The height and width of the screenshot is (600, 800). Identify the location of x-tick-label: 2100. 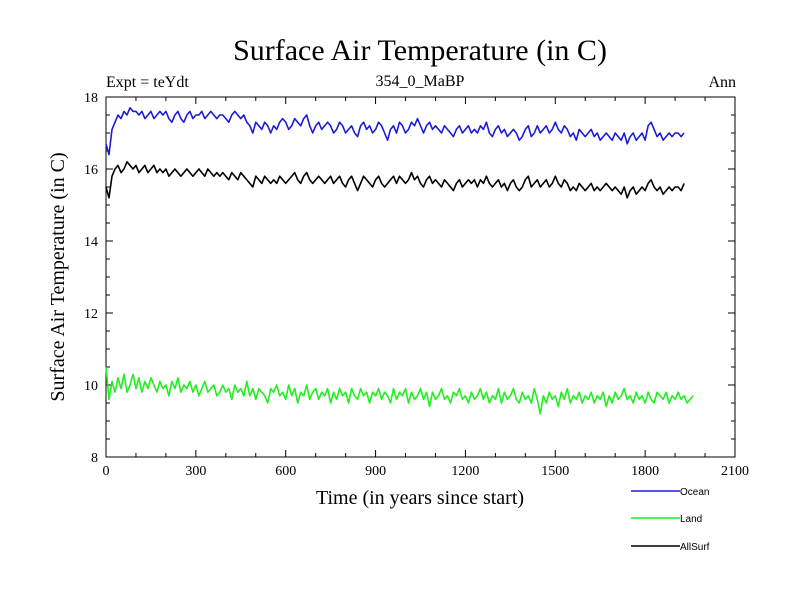
(735, 471).